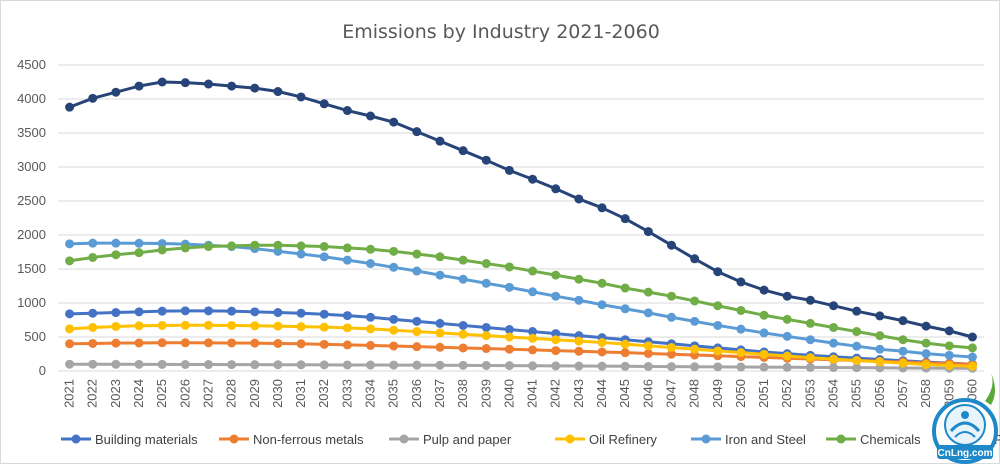  I want to click on legend-item: Chemicals, so click(873, 439).